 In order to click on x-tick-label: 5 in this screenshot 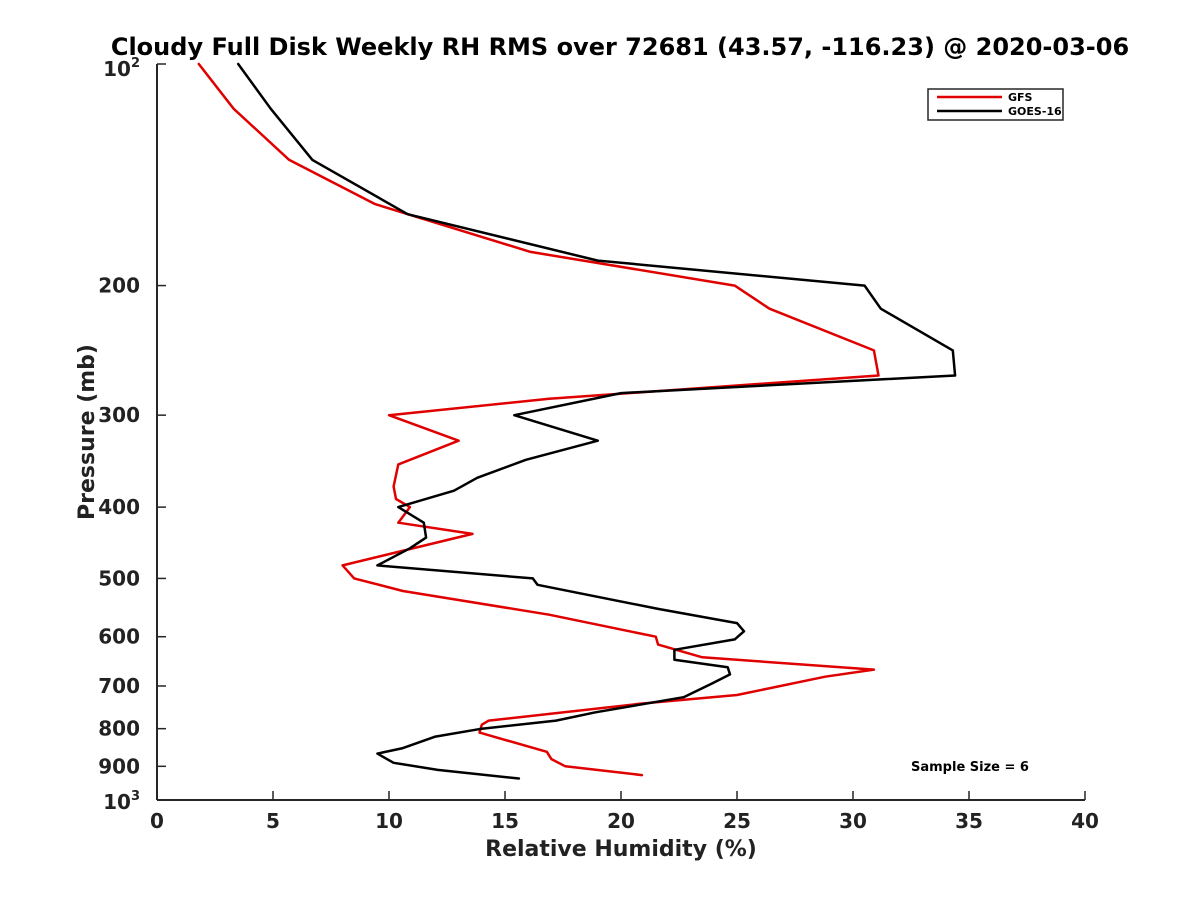, I will do `click(273, 821)`.